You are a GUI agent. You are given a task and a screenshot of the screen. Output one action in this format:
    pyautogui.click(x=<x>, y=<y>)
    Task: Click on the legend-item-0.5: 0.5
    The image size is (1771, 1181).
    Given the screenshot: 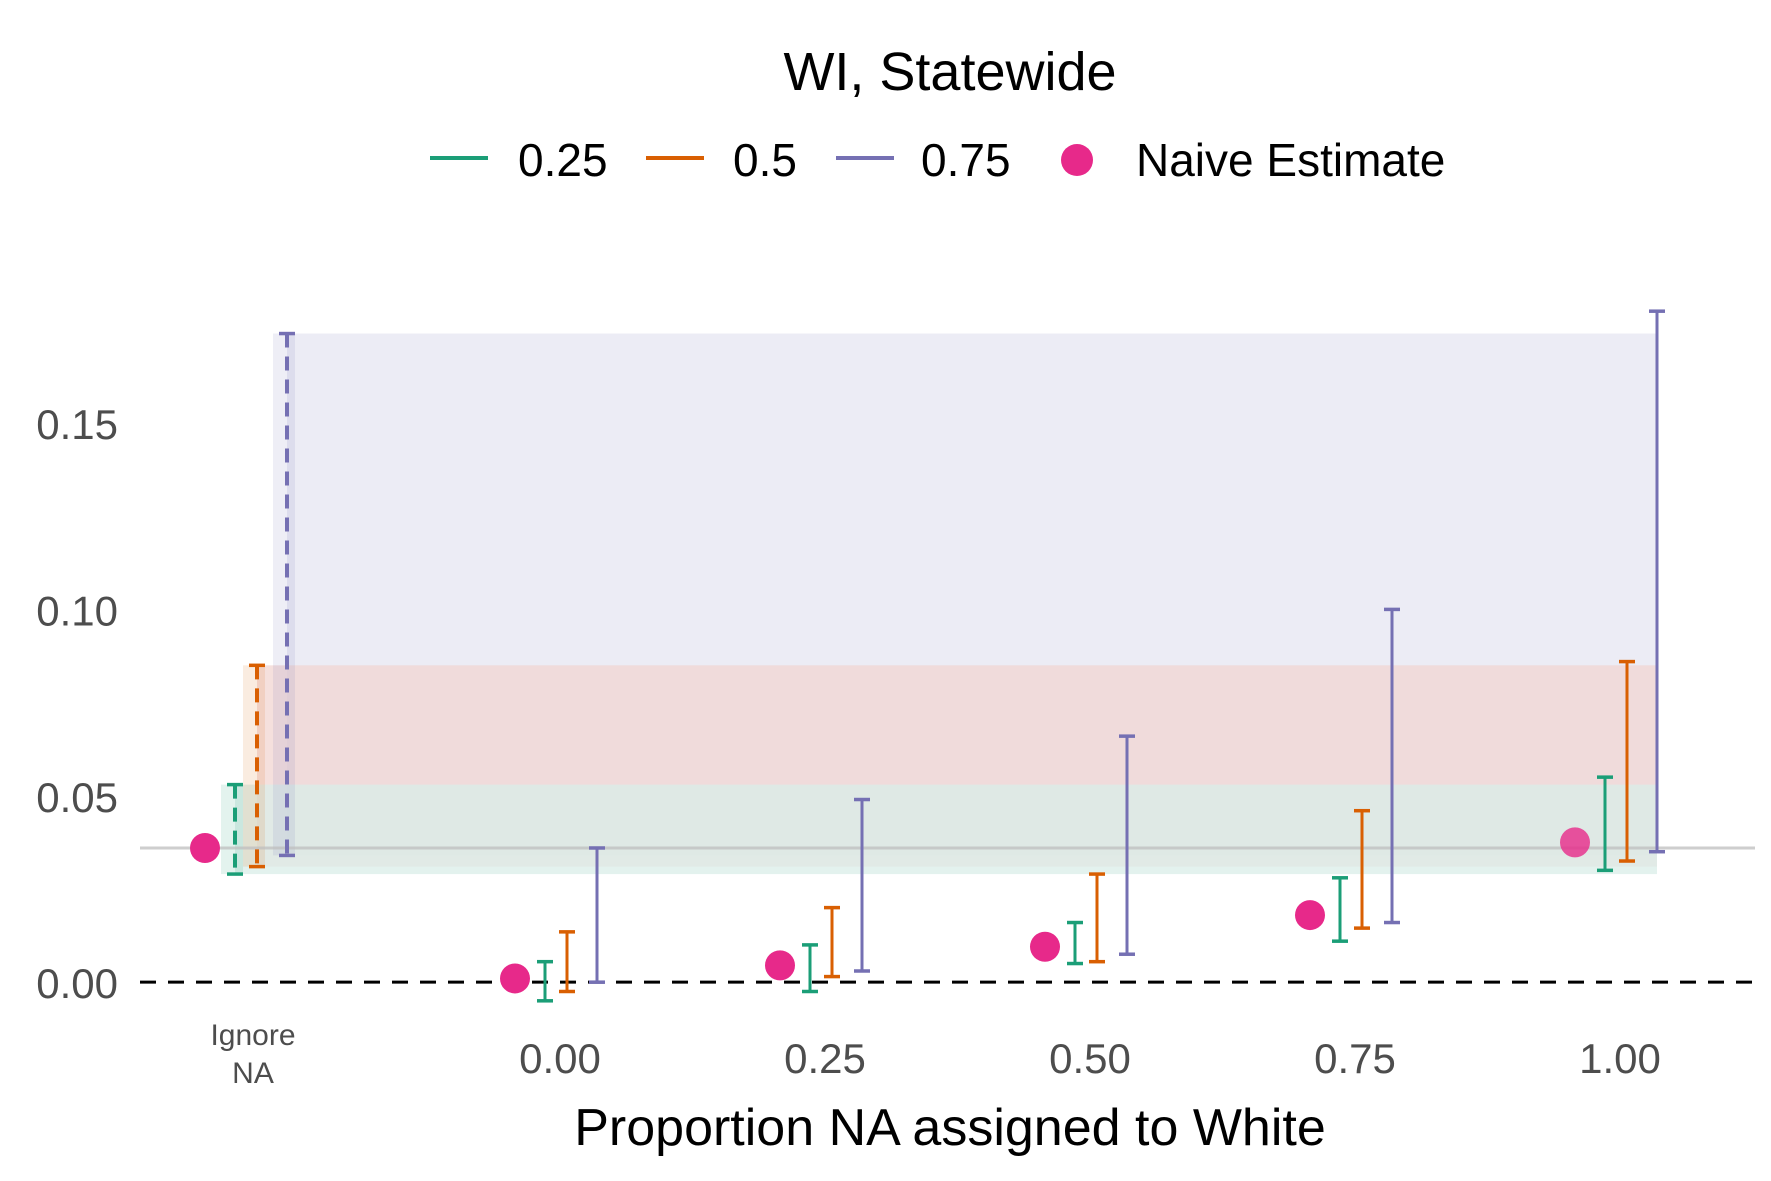 What is the action you would take?
    pyautogui.click(x=721, y=160)
    